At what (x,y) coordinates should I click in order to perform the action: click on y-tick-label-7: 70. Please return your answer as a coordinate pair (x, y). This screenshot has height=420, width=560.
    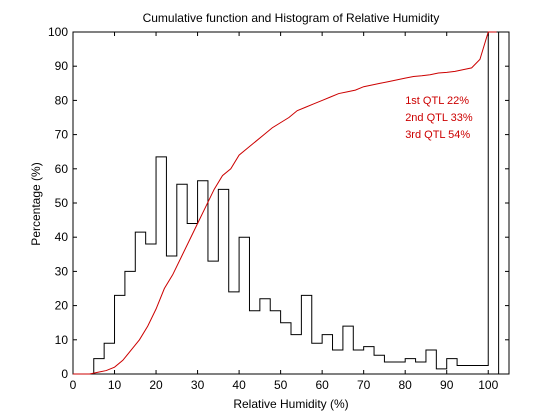
    Looking at the image, I should click on (62, 135).